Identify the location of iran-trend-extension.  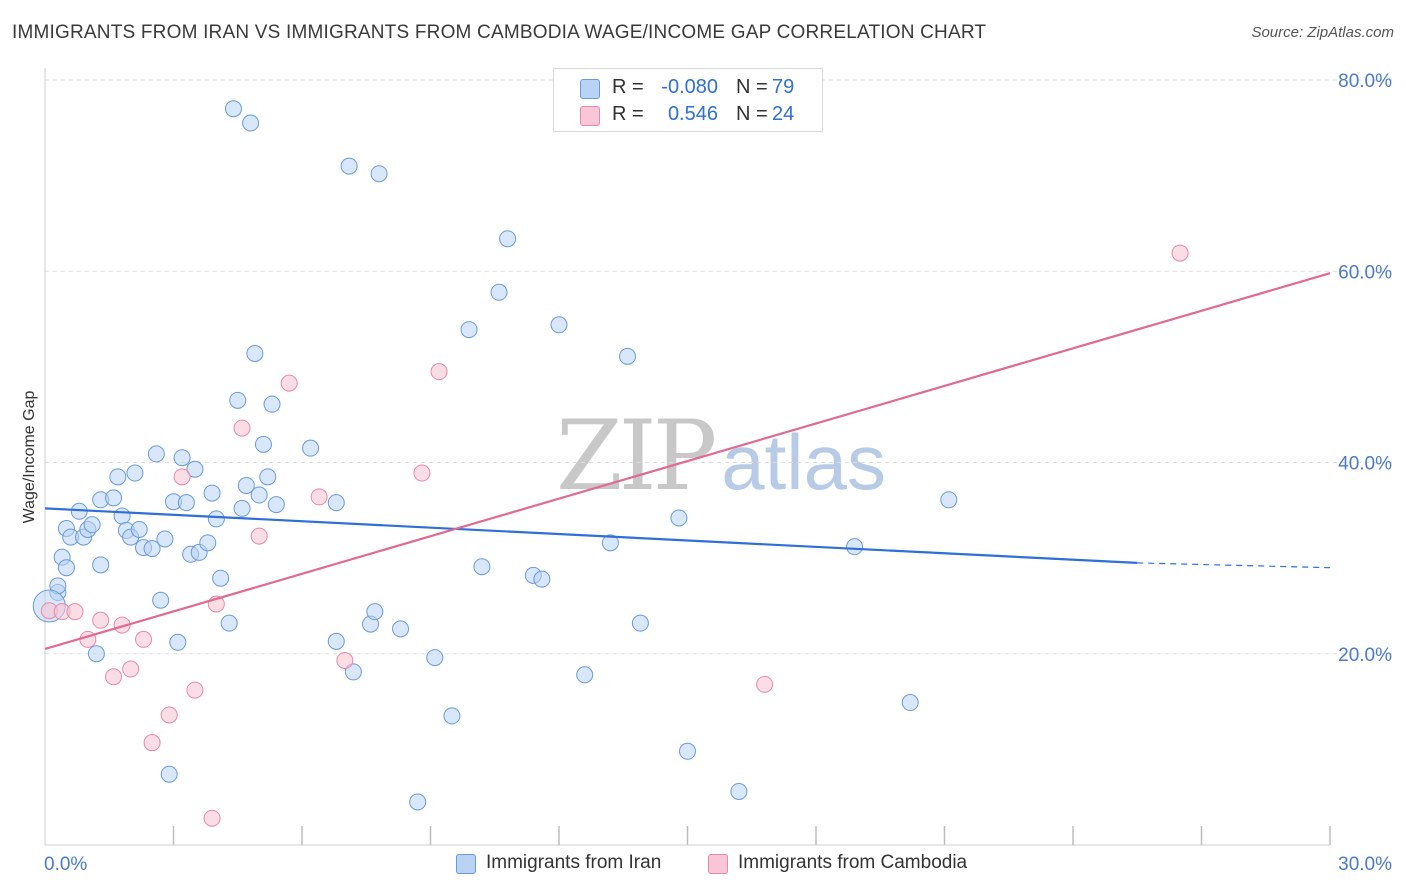
(1234, 565).